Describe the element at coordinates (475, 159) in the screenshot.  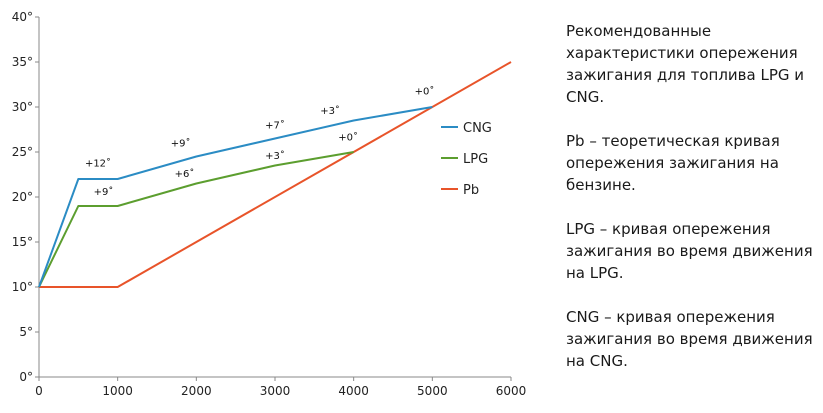
I see `legend-label-lpg: LPG` at that location.